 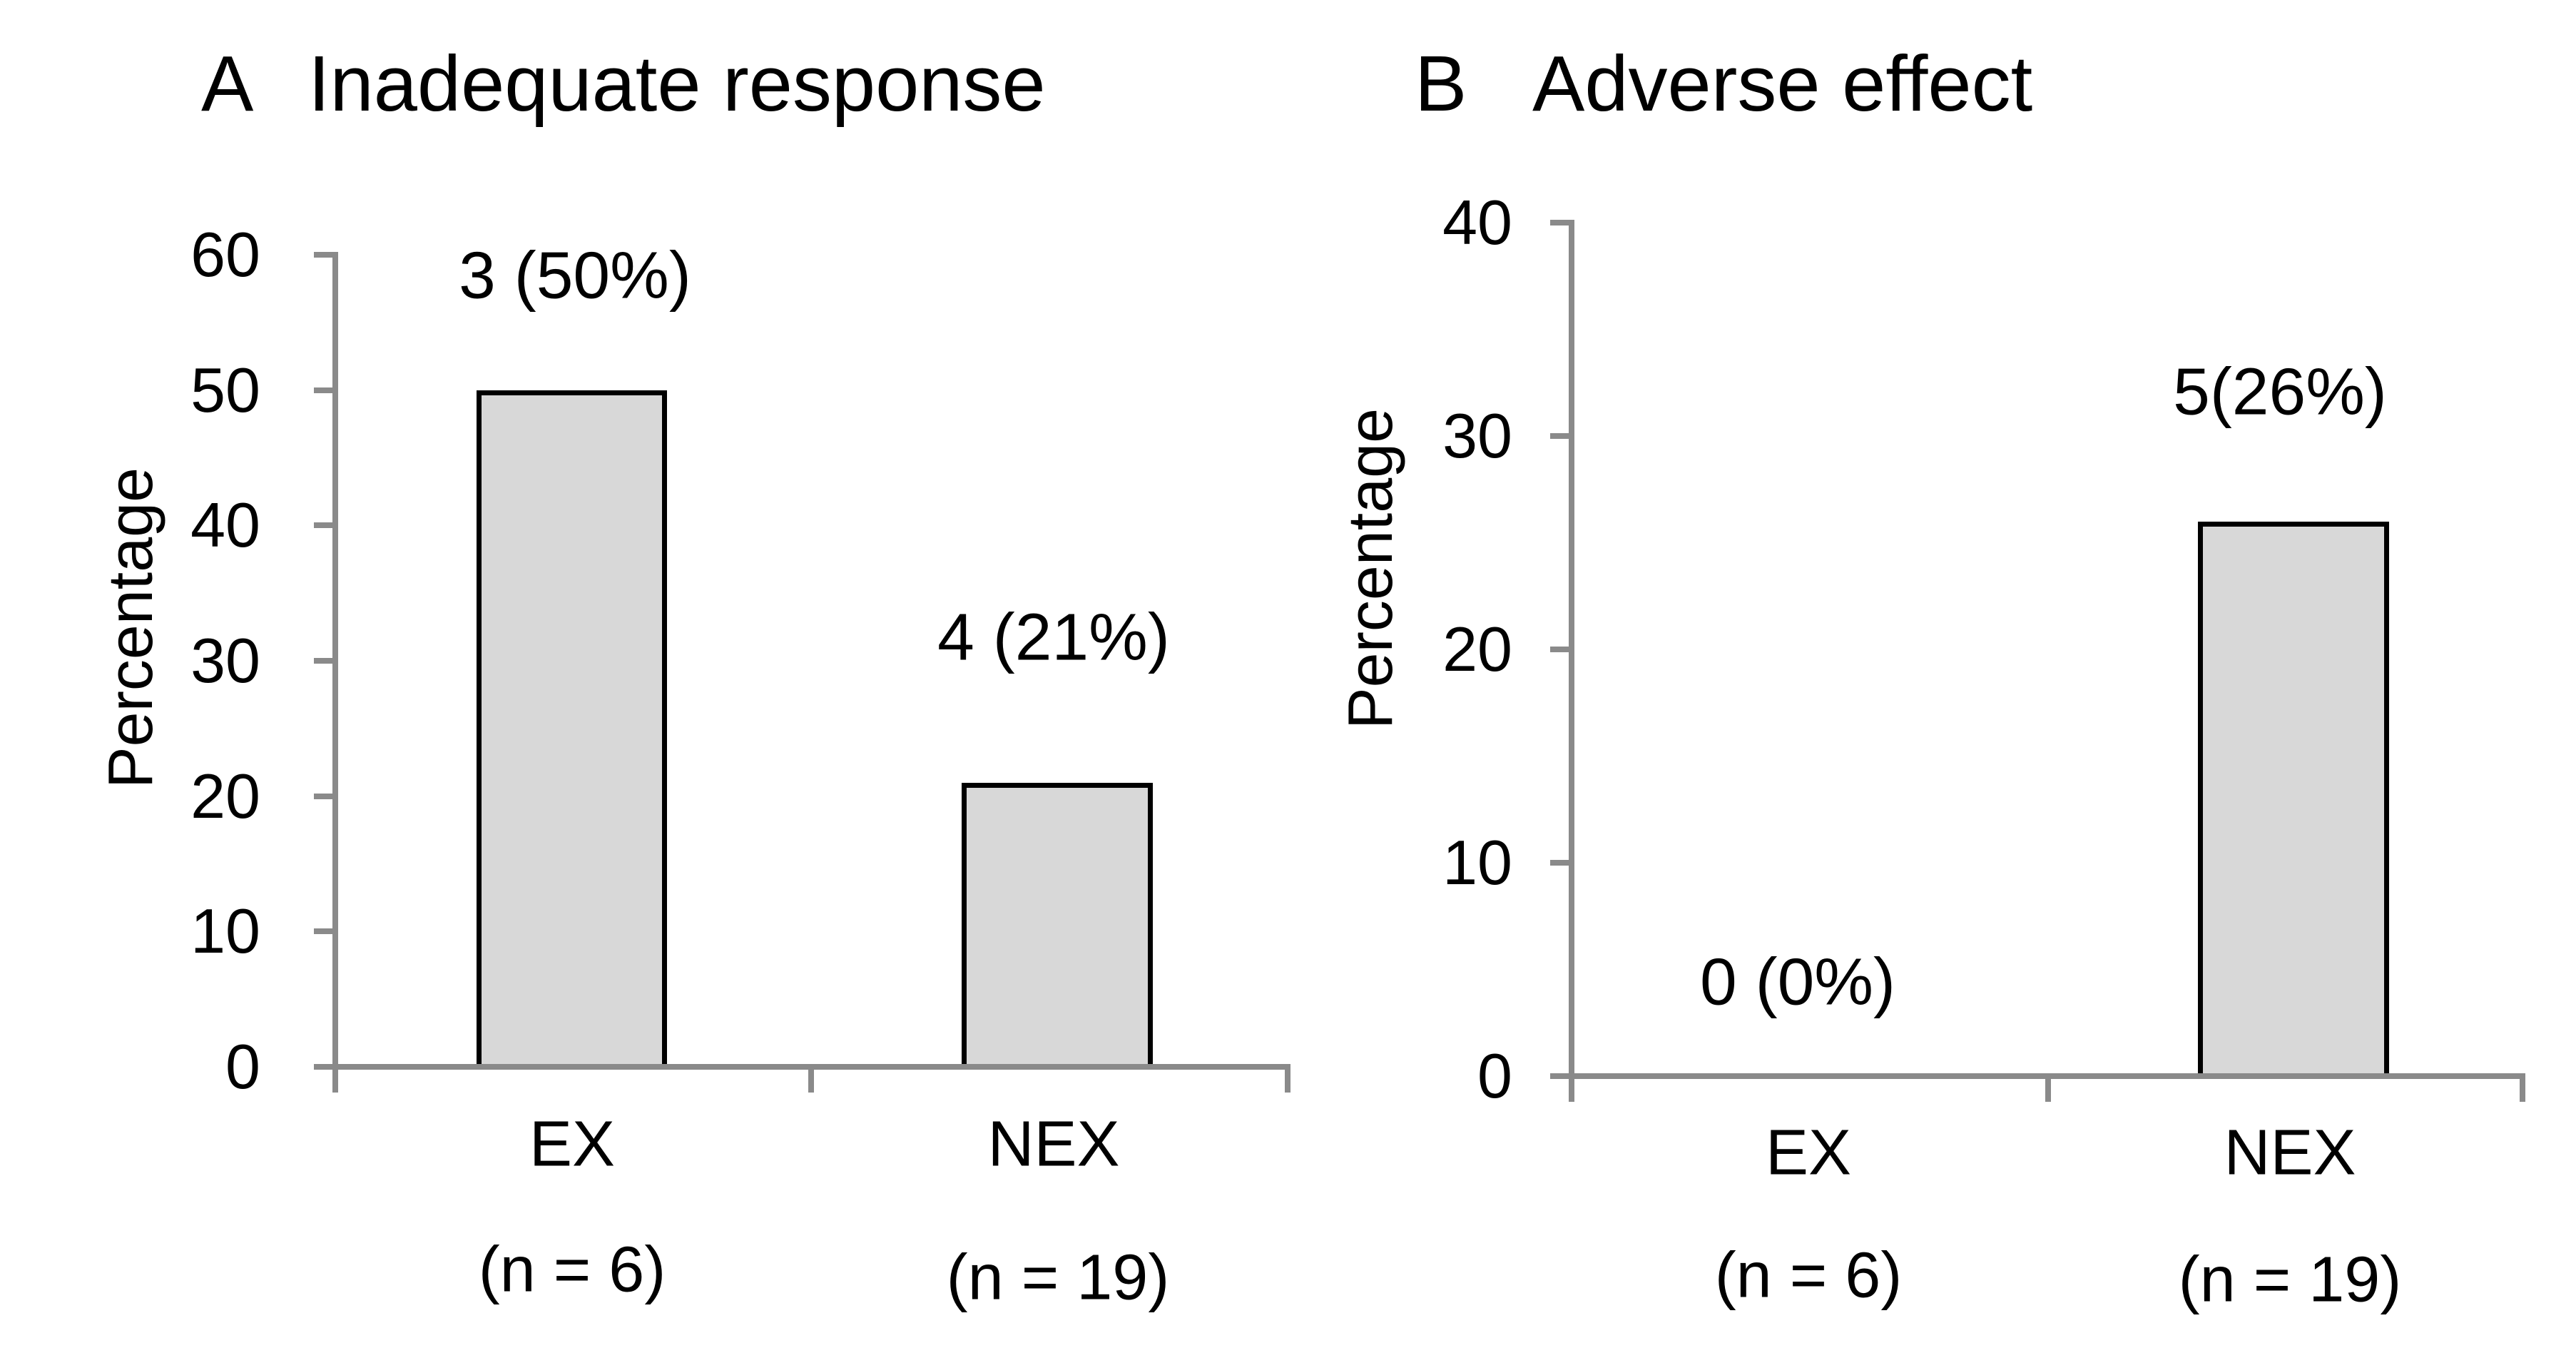 I want to click on bar-ex, so click(x=572, y=730).